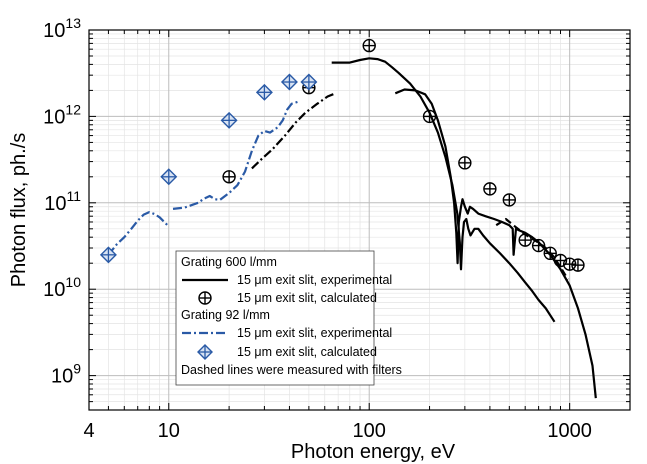 Image resolution: width=647 pixels, height=464 pixels. I want to click on legend-label-600-calculated: 15 μm exit slit, calculated, so click(307, 298).